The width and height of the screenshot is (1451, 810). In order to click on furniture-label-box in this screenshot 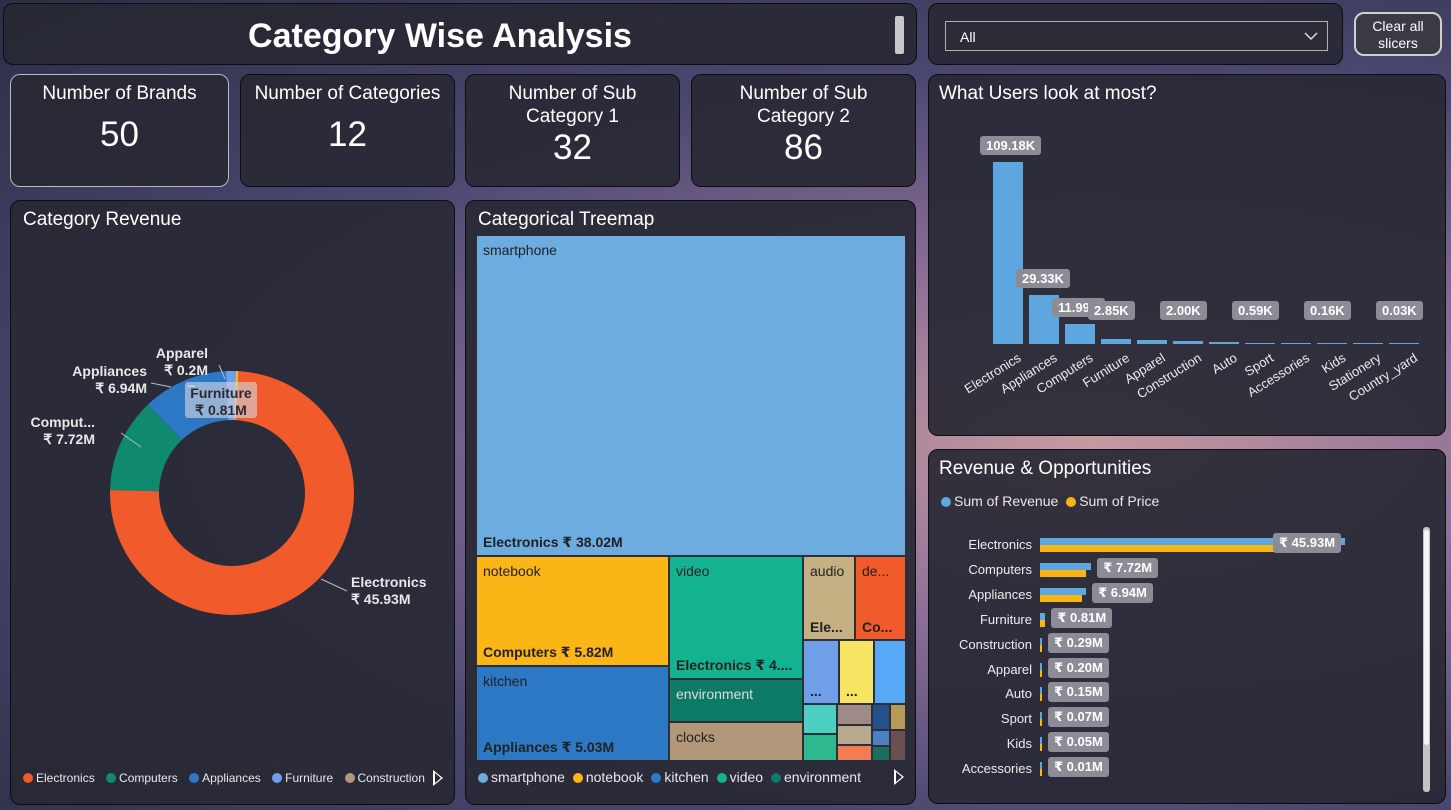, I will do `click(191, 386)`.